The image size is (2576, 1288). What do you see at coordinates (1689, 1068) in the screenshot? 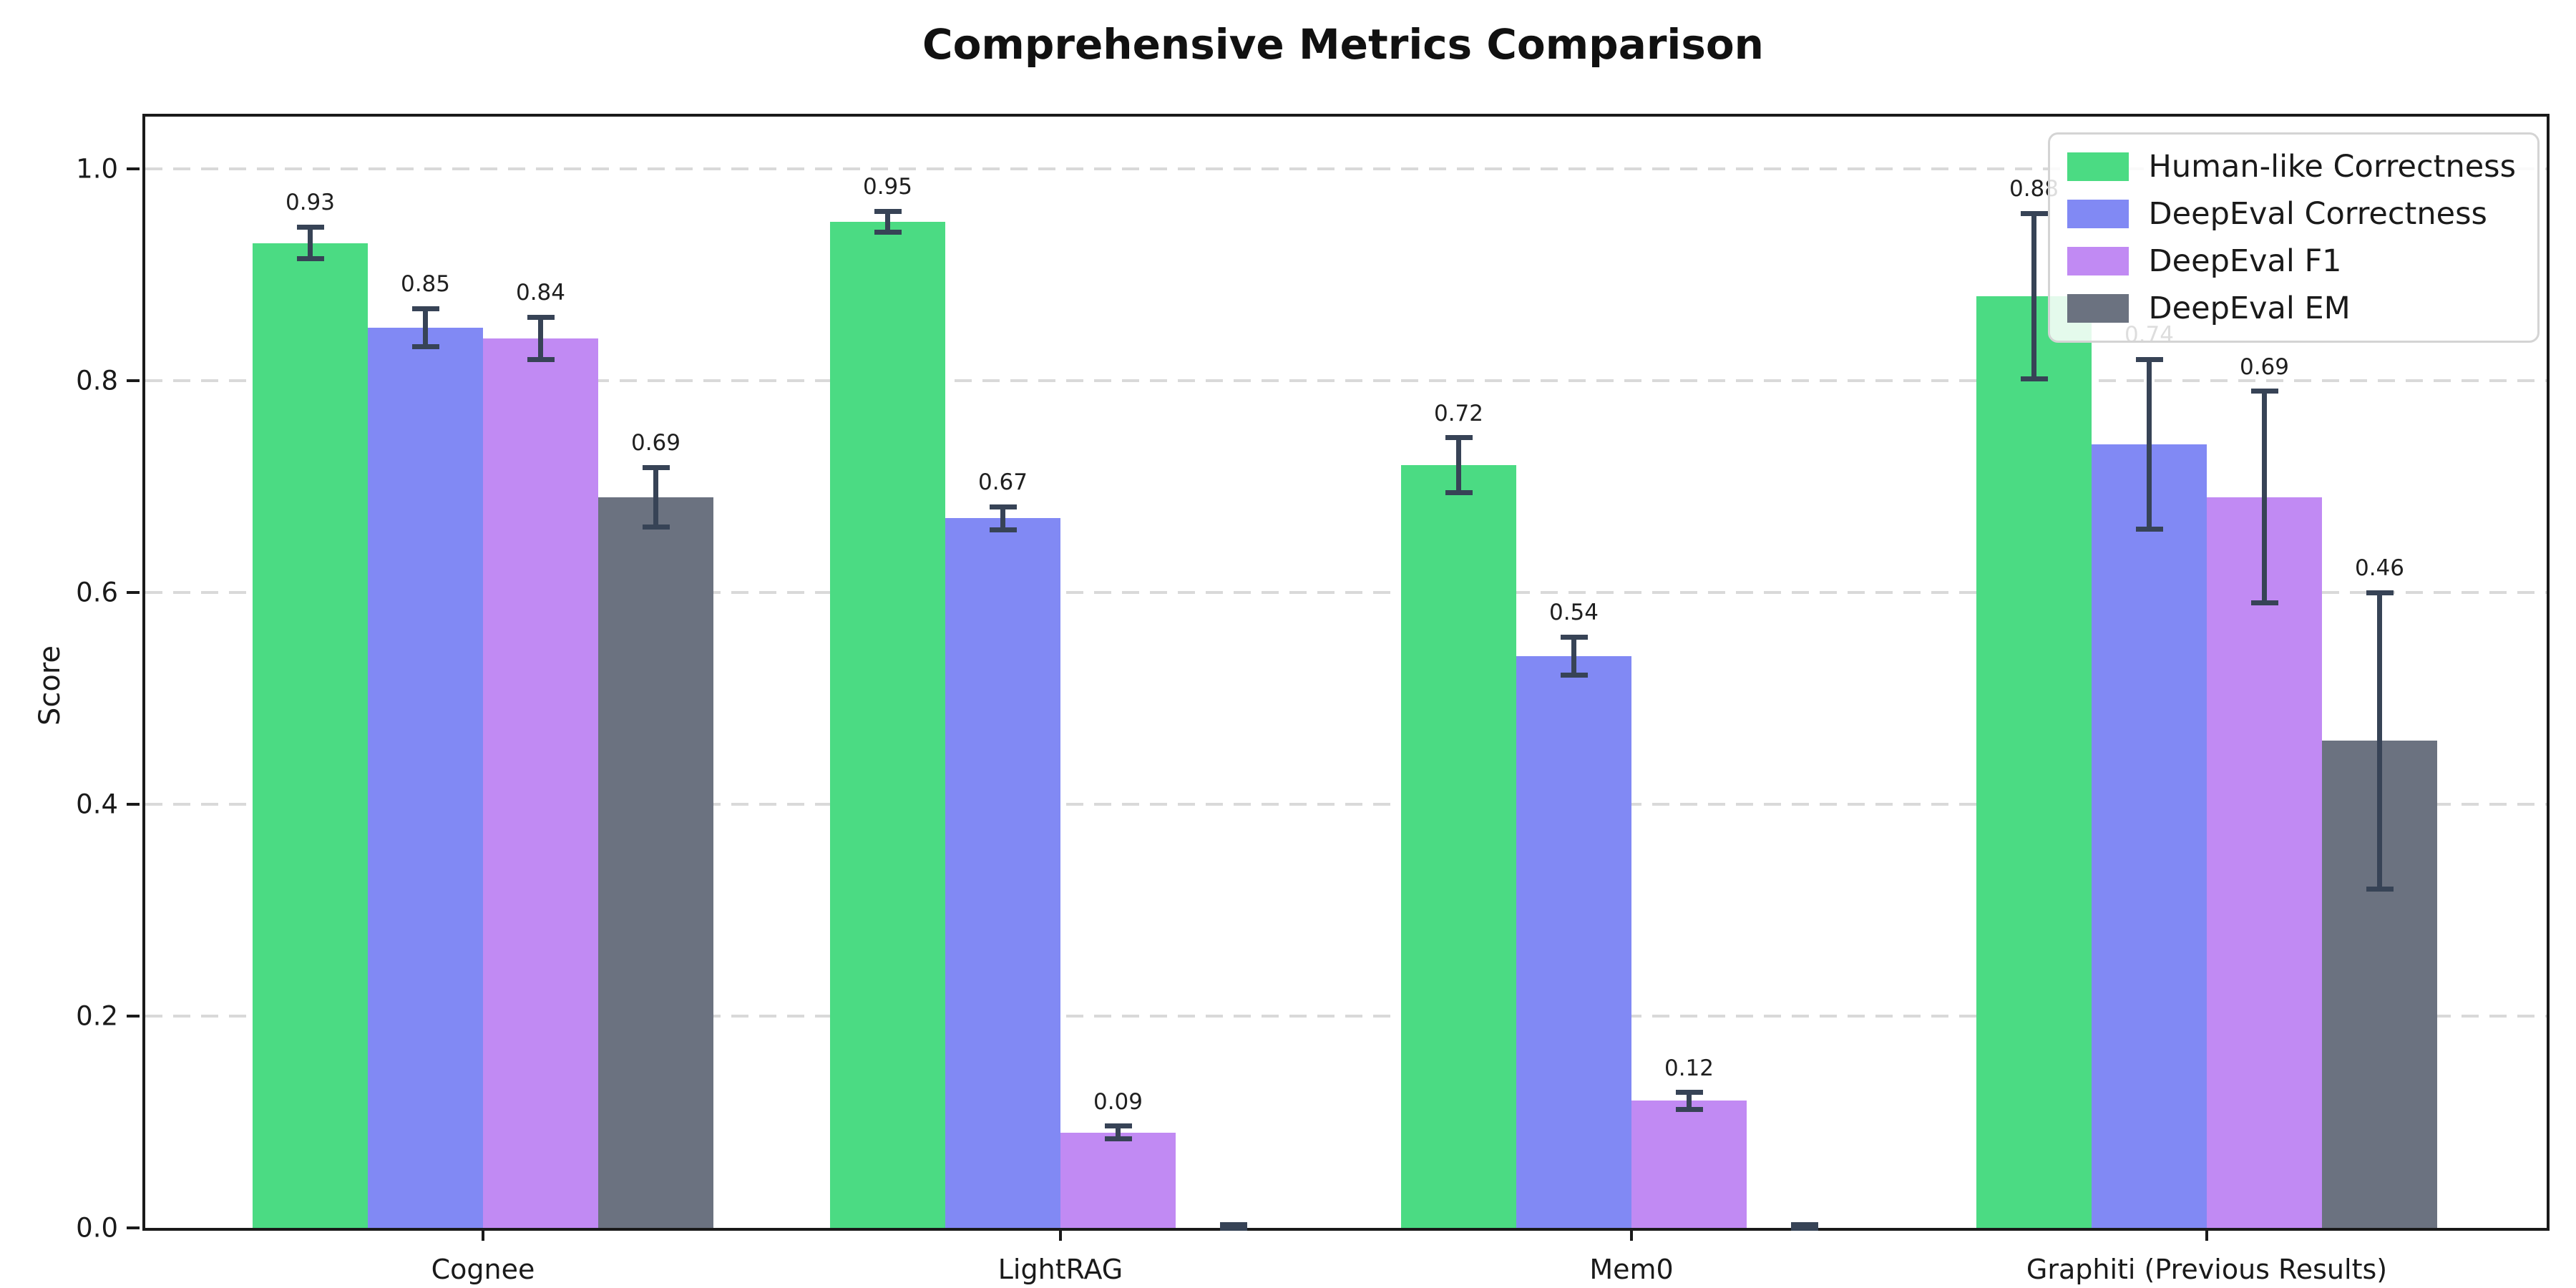
I see `bar-value-label-2-2: 0.12` at bounding box center [1689, 1068].